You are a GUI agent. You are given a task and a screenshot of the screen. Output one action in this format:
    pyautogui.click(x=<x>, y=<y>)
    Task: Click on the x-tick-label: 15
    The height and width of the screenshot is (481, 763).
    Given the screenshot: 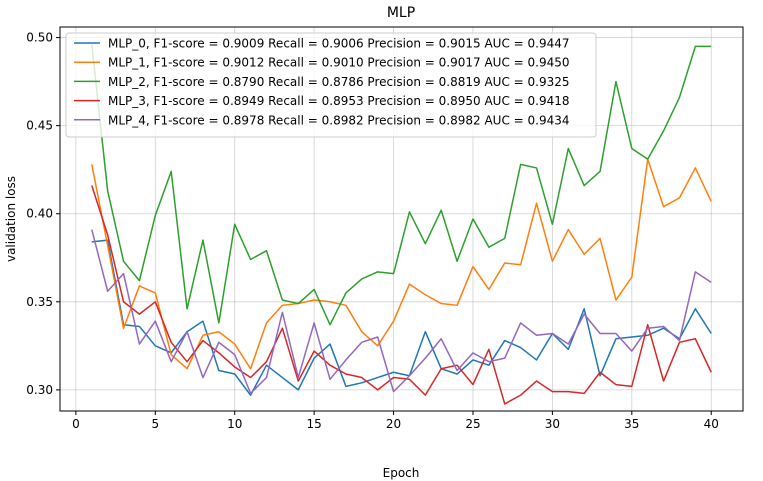 What is the action you would take?
    pyautogui.click(x=313, y=424)
    